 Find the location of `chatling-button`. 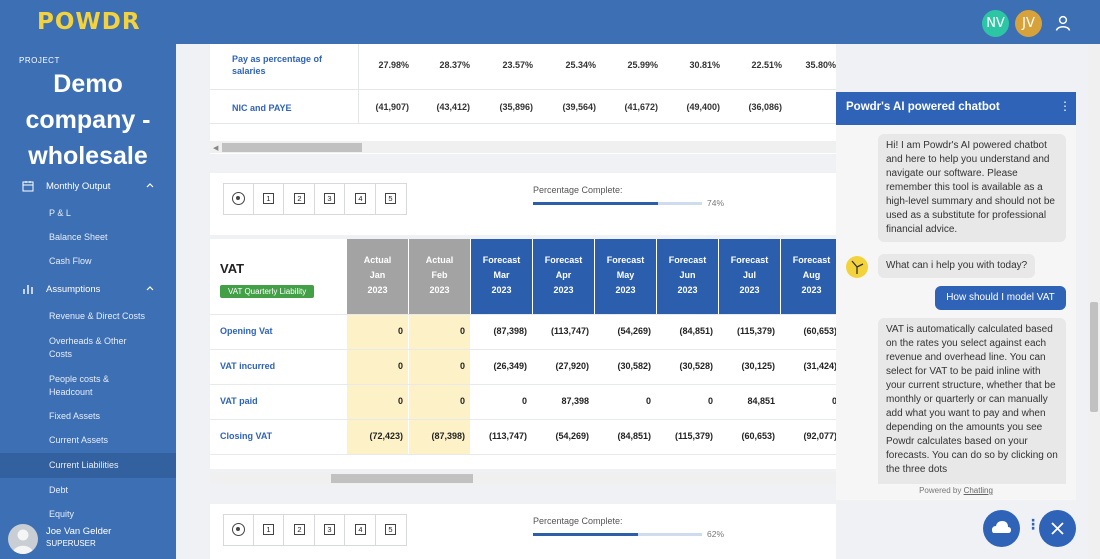

chatling-button is located at coordinates (1001, 528).